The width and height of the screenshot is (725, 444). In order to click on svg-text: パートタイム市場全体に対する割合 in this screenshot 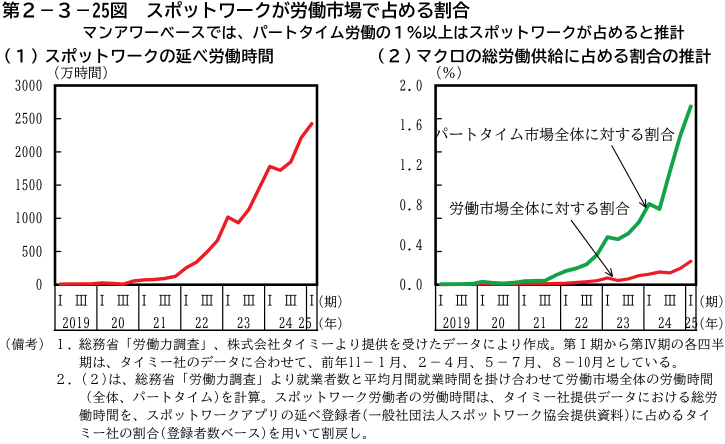, I will do `click(555, 134)`.